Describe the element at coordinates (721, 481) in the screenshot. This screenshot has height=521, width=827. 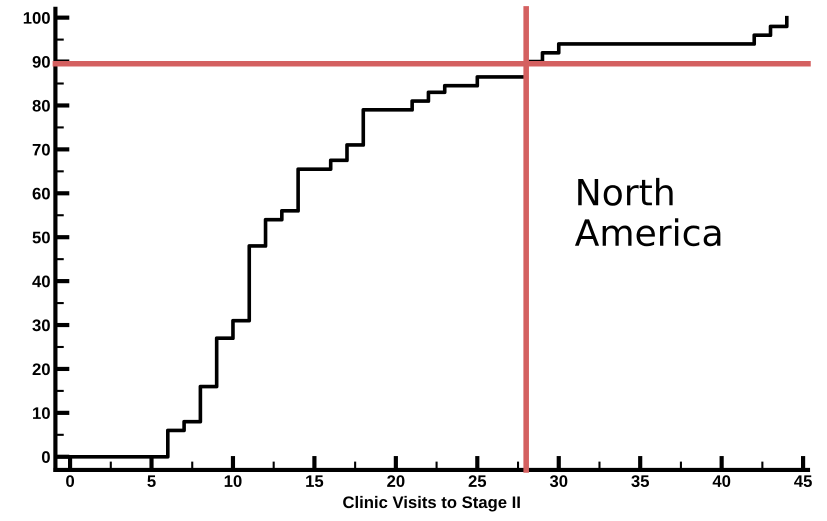
I see `x-tick-label: 40` at that location.